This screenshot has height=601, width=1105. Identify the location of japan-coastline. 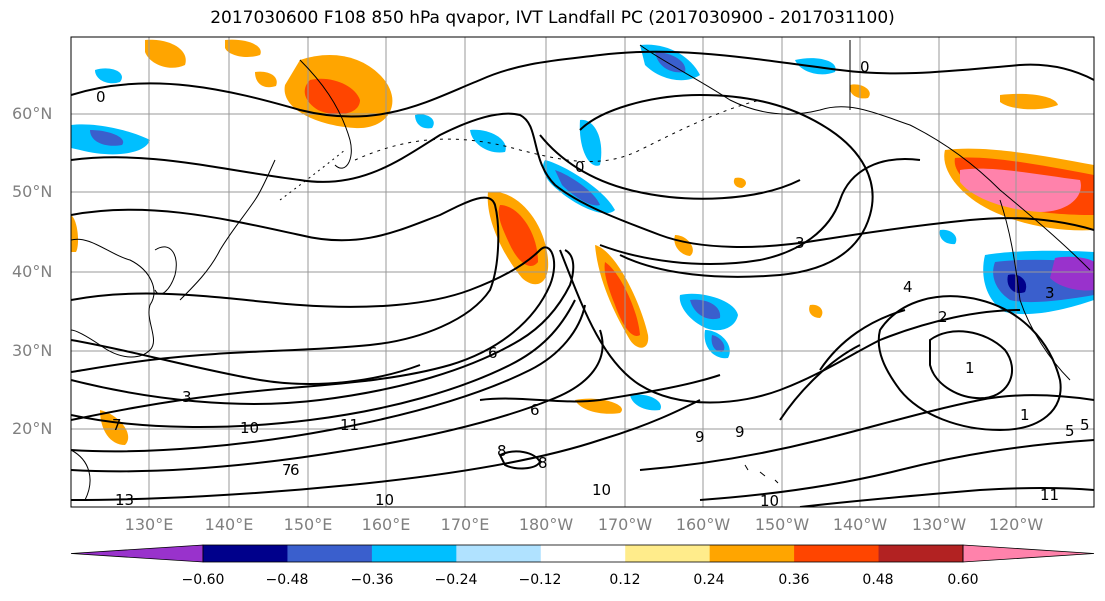
(227, 230).